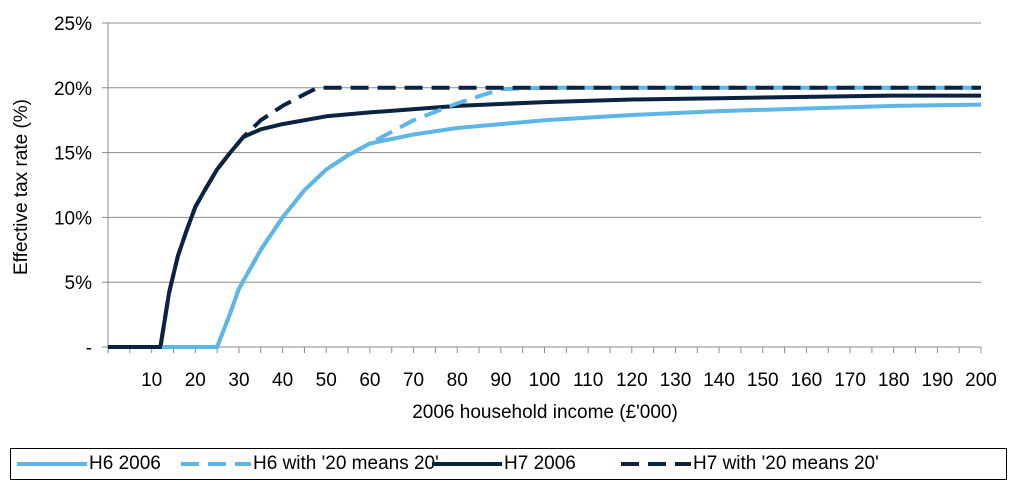 The height and width of the screenshot is (482, 1010). I want to click on legend-item: H6 2006, so click(89, 464).